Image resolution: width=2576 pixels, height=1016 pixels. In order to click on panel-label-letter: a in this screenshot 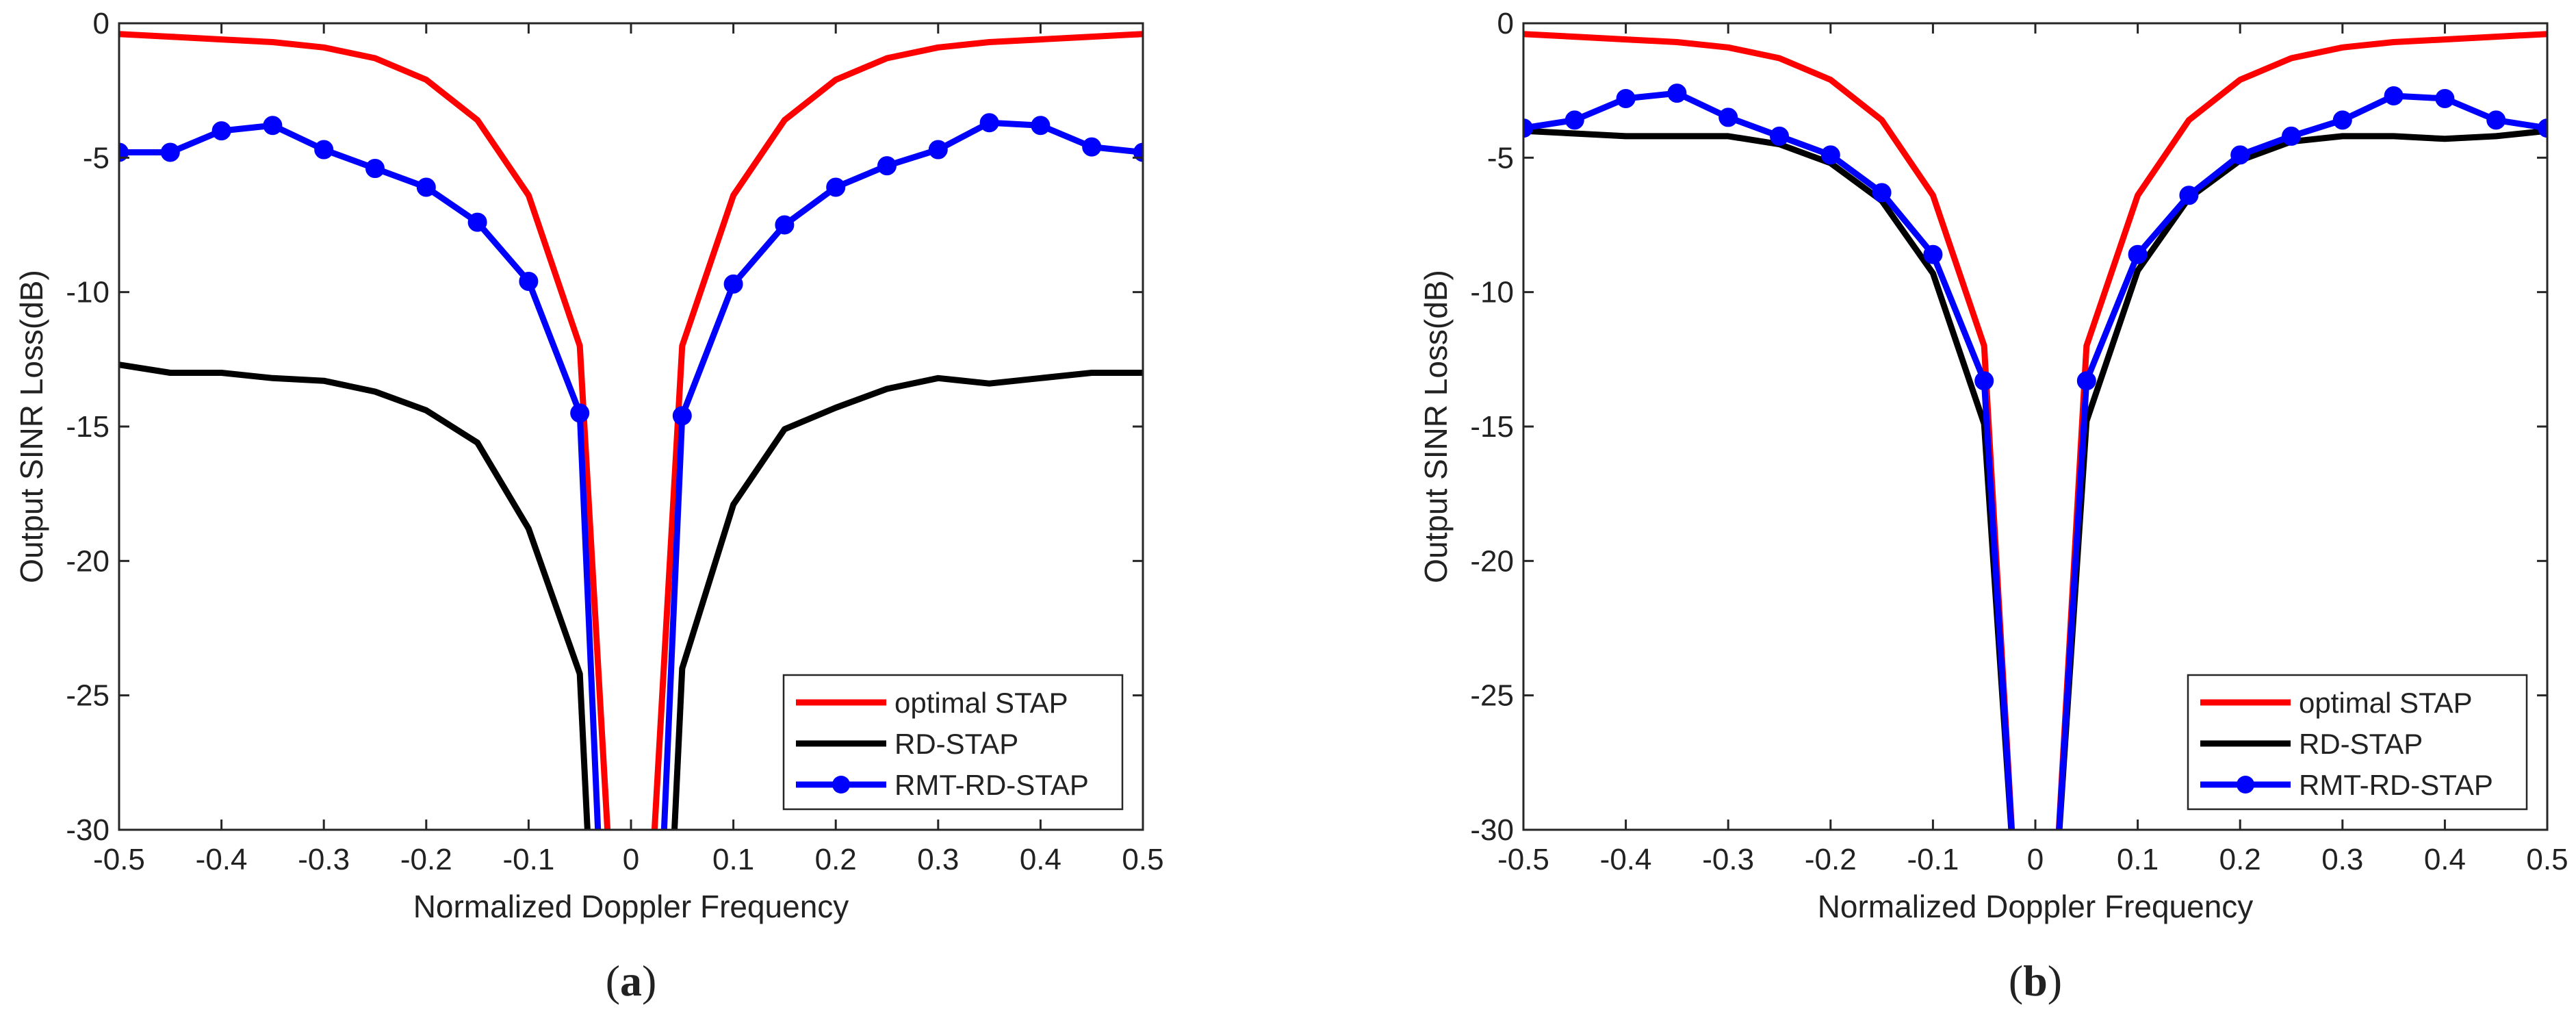, I will do `click(631, 981)`.